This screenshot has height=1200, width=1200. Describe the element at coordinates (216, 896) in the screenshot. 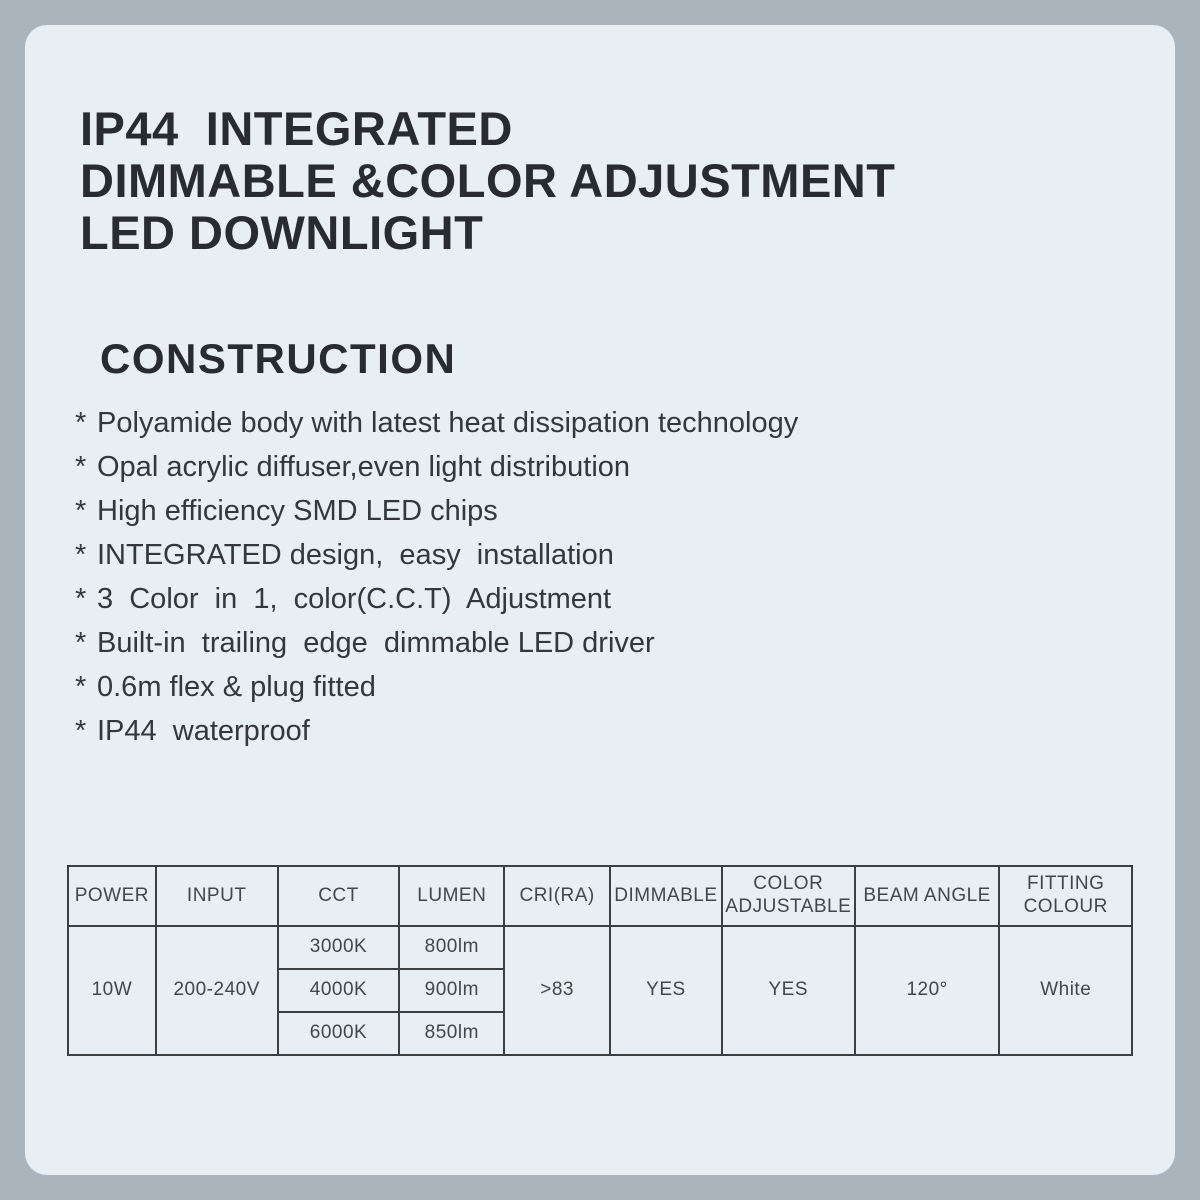

I see `col-header-input: INPUT` at that location.